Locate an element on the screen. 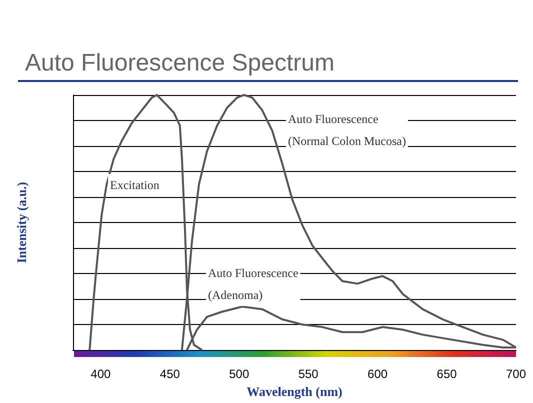 Image resolution: width=533 pixels, height=403 pixels. series-label: Auto Fluorescence (Normal Colon Mucosa) is located at coordinates (347, 130).